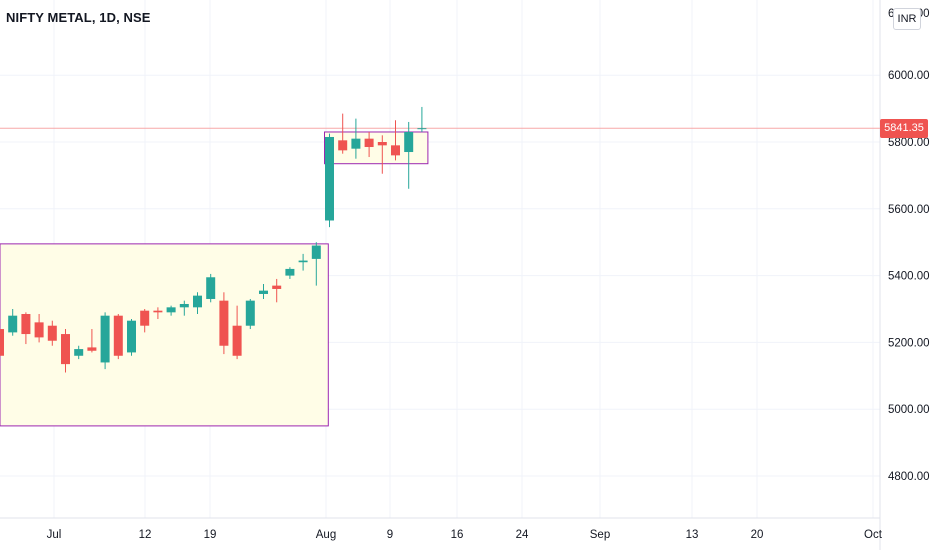  What do you see at coordinates (909, 277) in the screenshot?
I see `price-axis-label: 5400.00` at bounding box center [909, 277].